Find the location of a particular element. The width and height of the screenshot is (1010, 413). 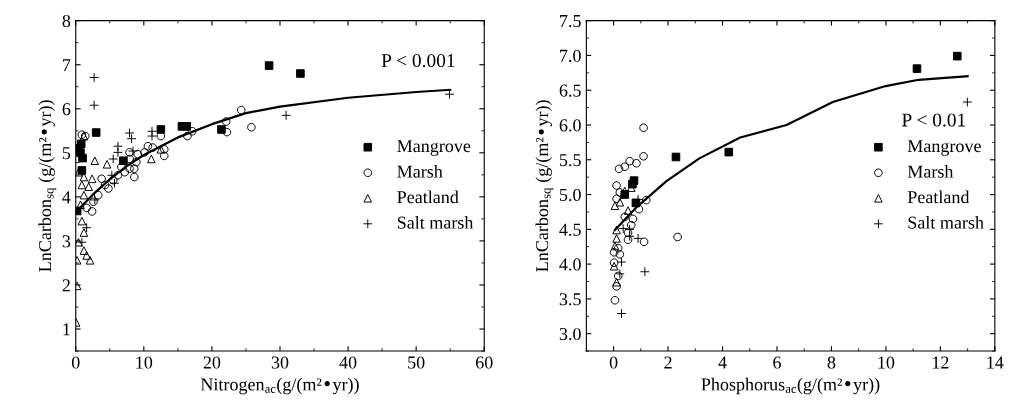

x-tick-label: 6 is located at coordinates (777, 362).